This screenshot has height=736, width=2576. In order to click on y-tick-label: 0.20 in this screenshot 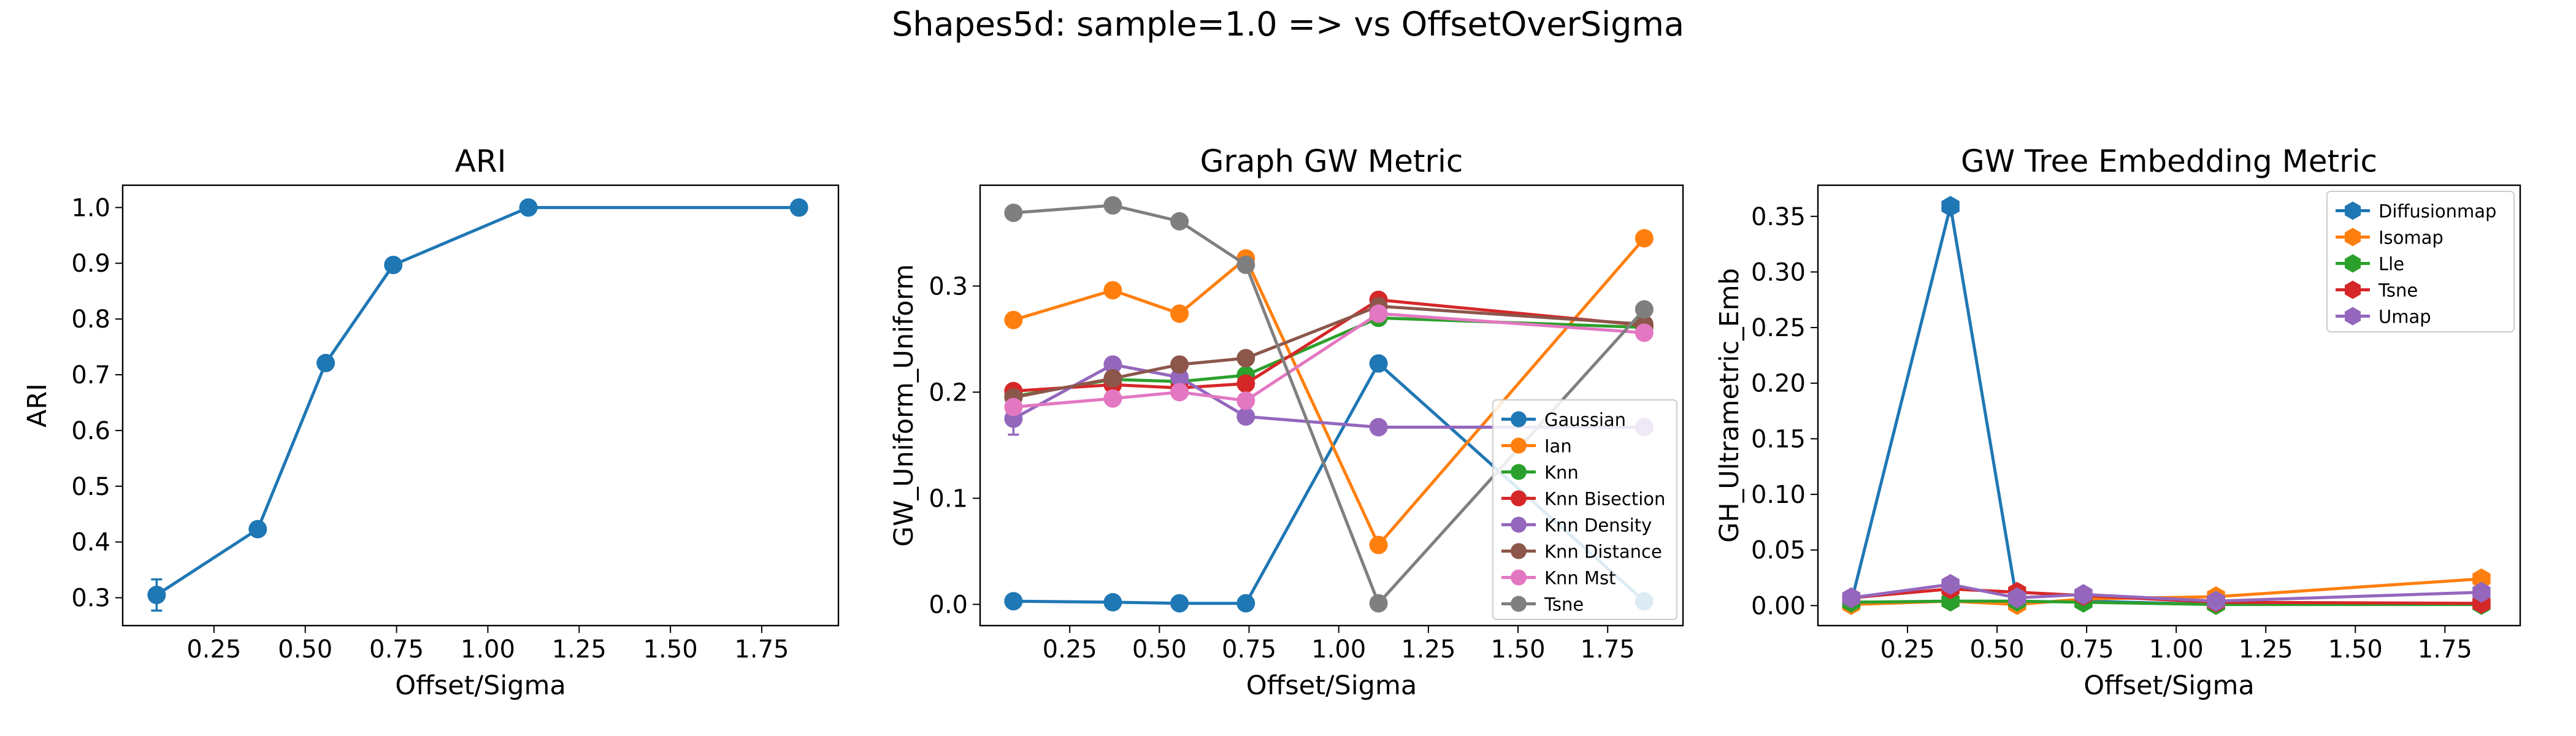, I will do `click(1778, 384)`.